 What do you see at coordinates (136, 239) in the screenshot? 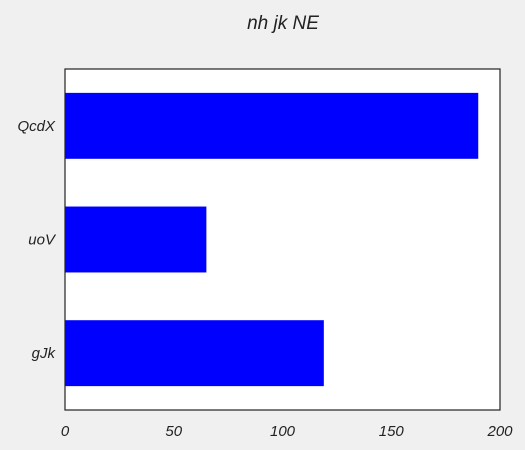
I see `bar-uoV` at bounding box center [136, 239].